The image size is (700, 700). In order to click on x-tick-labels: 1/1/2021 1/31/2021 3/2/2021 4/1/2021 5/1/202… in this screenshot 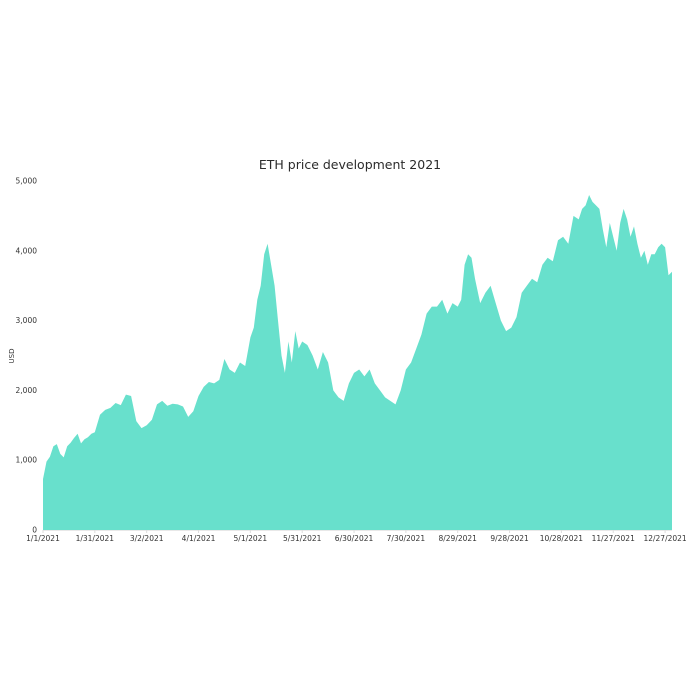, I will do `click(356, 536)`.